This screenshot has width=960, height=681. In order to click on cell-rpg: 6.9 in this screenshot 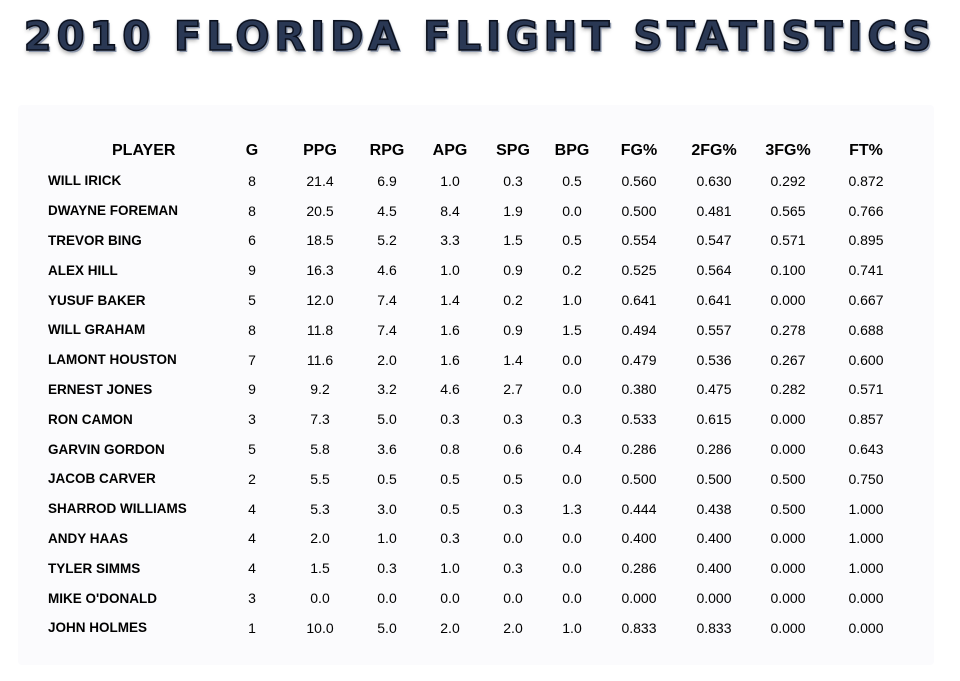, I will do `click(387, 180)`.